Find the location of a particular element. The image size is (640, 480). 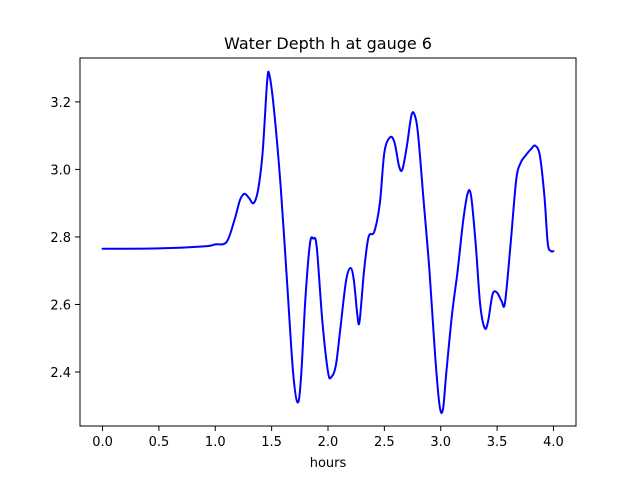

y-tick-label: 3.0 is located at coordinates (60, 170).